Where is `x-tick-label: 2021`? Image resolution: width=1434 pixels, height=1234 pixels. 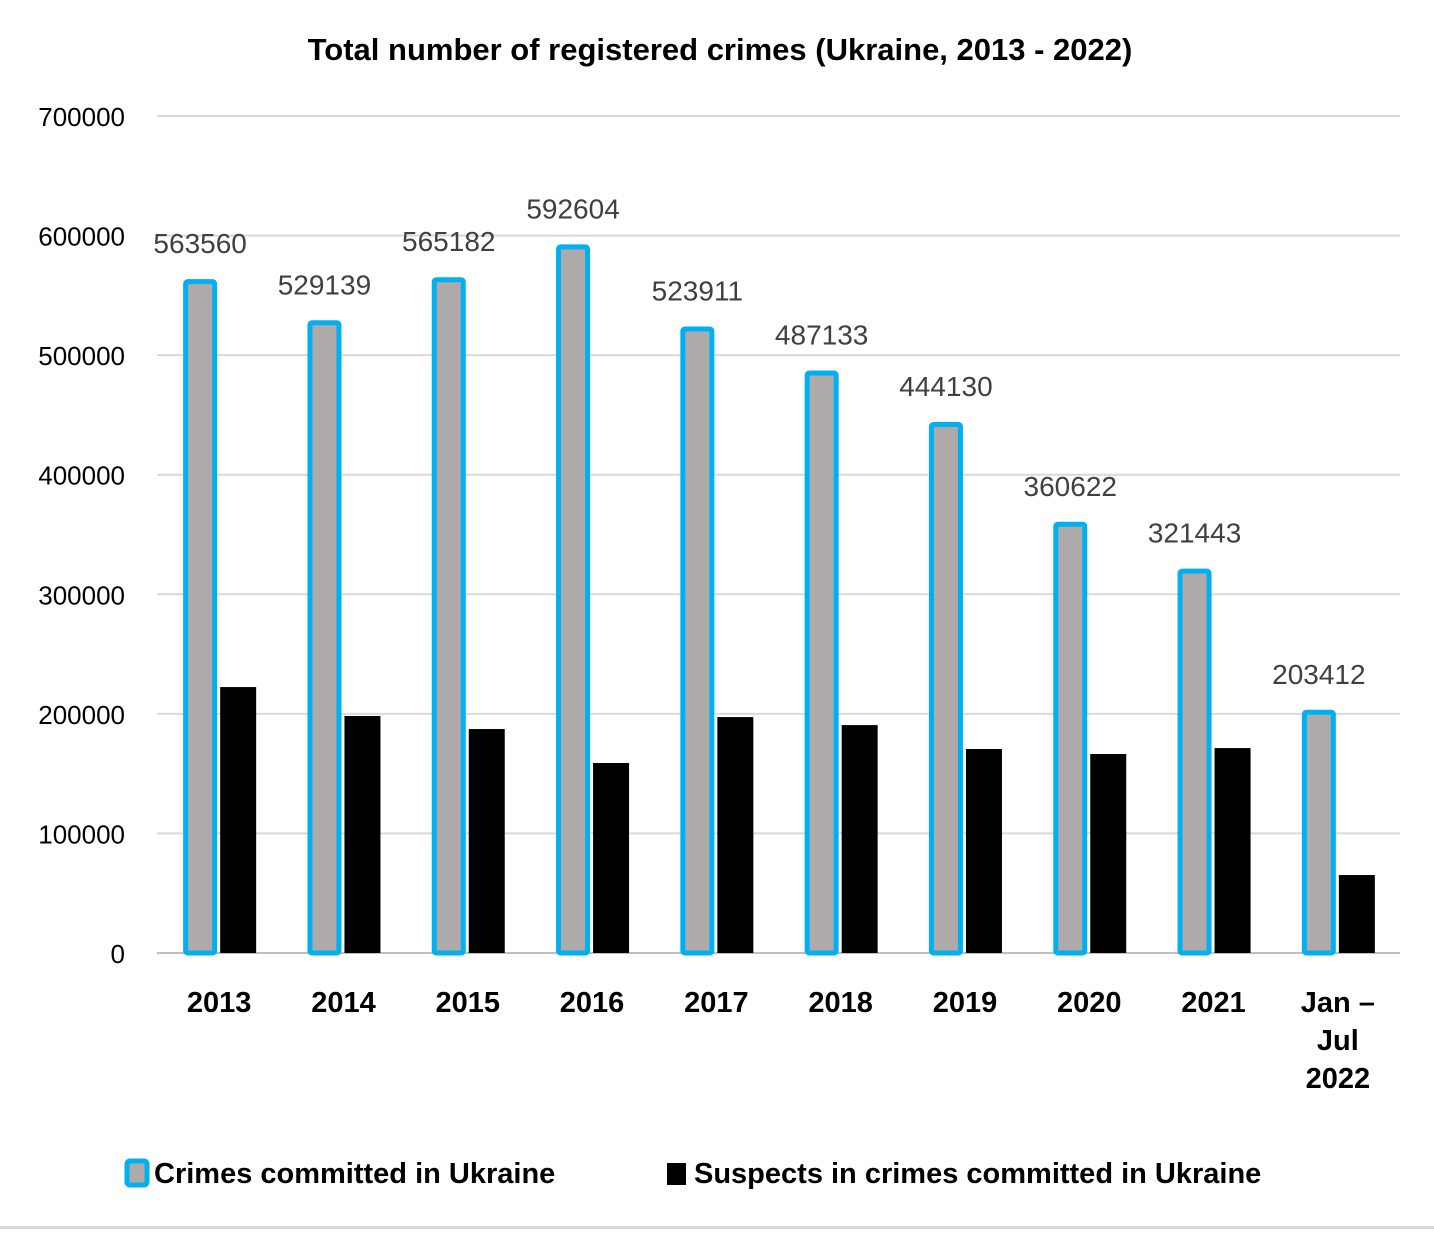 x-tick-label: 2021 is located at coordinates (1213, 1003).